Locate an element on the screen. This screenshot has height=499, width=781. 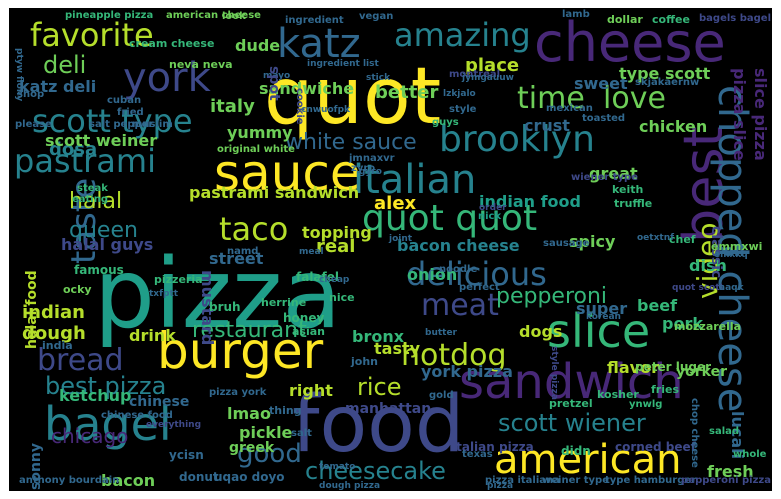
word-ingredient-list: ingredient list is located at coordinates (343, 64).